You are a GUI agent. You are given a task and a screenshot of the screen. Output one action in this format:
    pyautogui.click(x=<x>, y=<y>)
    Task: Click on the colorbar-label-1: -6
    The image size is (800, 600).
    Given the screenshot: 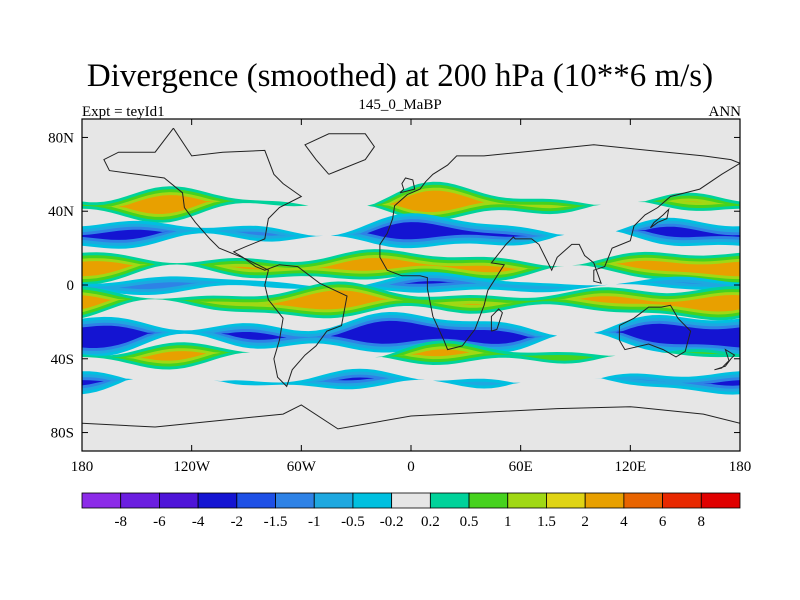 What is the action you would take?
    pyautogui.click(x=159, y=522)
    